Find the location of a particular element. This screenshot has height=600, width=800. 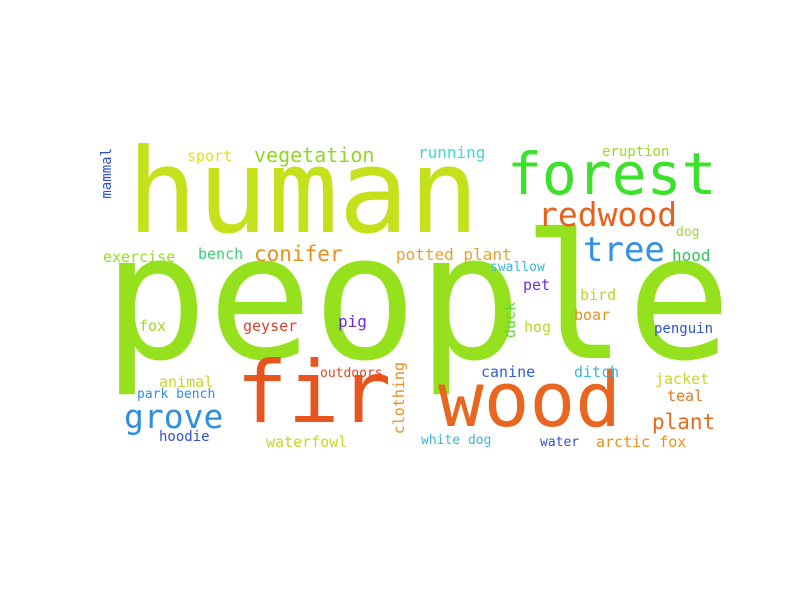

word-exercise: exercise is located at coordinates (139, 257).